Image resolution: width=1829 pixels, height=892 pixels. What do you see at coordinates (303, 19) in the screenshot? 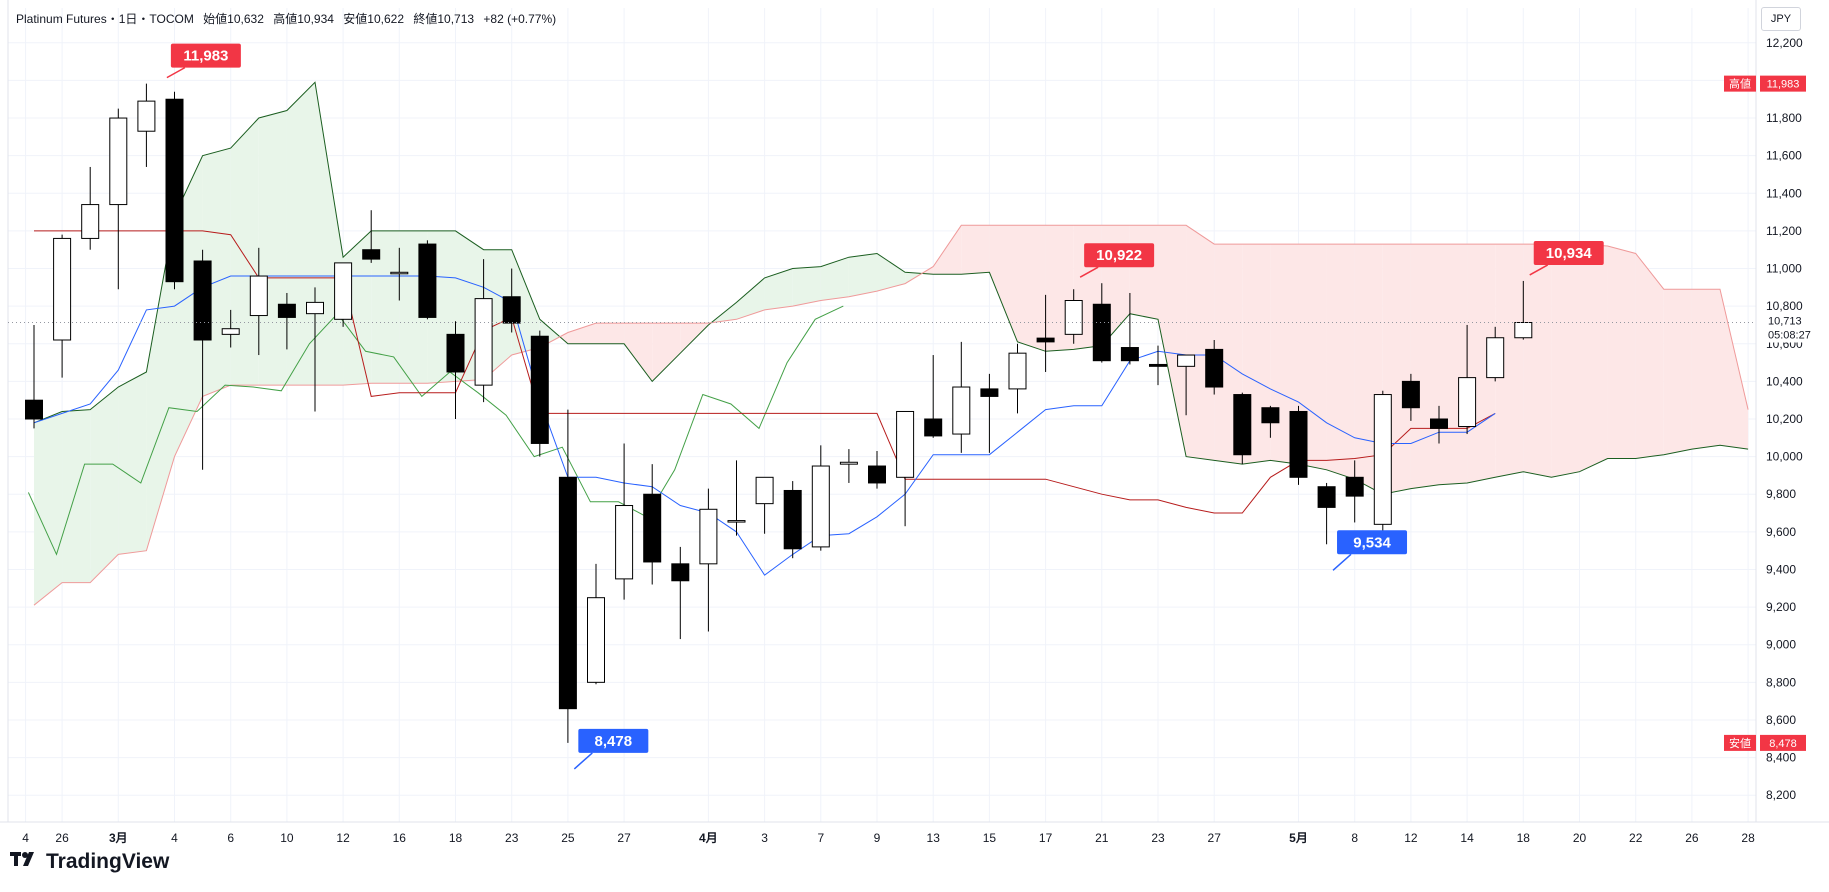
I see `high-value: 高値10,934` at bounding box center [303, 19].